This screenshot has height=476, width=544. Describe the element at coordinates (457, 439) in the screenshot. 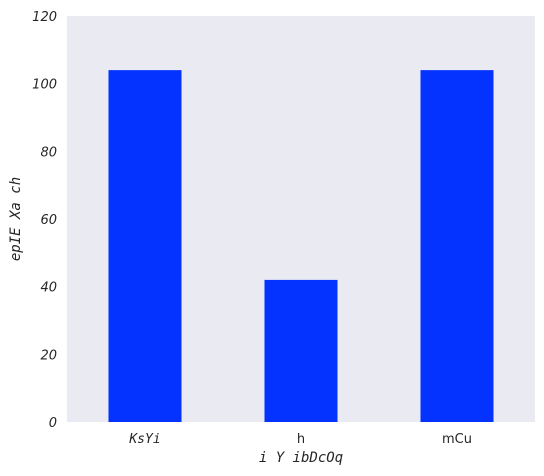

I see `x-tick-label: mCu` at that location.